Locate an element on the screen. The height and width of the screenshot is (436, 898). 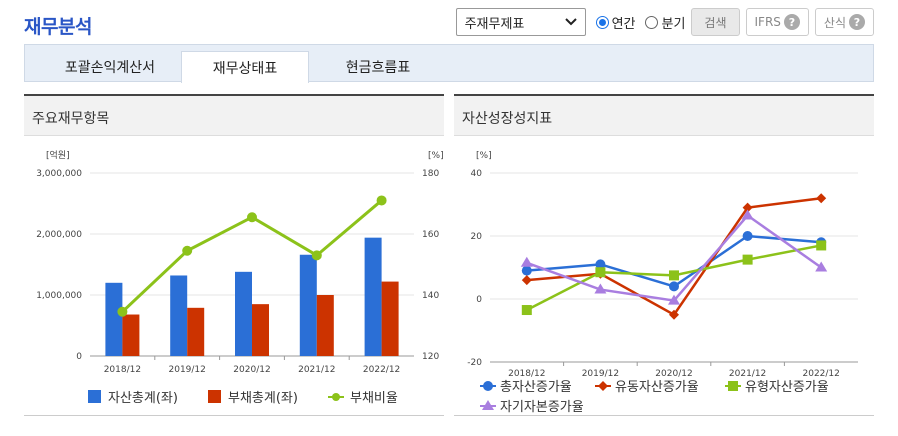
y-tick-label: 0 is located at coordinates (479, 300).